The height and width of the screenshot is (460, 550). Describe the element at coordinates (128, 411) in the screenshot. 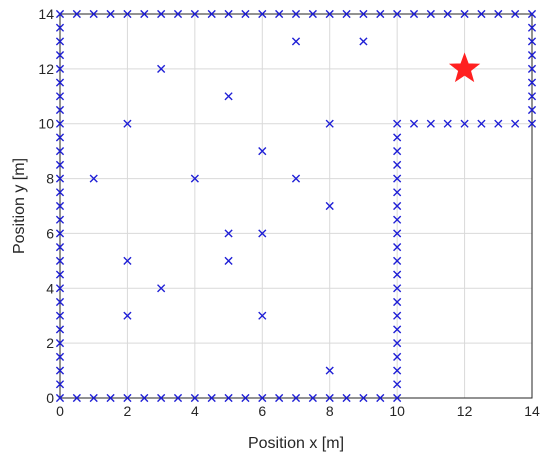

I see `x-tick-label: 2` at that location.